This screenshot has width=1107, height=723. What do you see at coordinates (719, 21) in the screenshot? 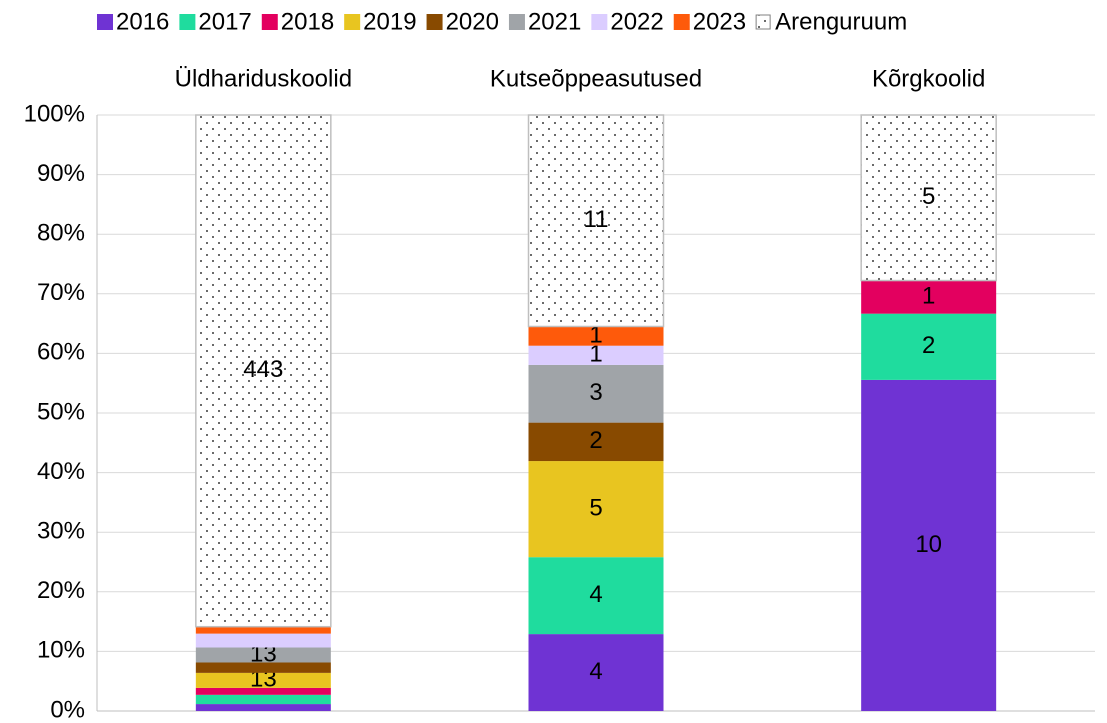
I see `legend-label: 2023` at bounding box center [719, 21].